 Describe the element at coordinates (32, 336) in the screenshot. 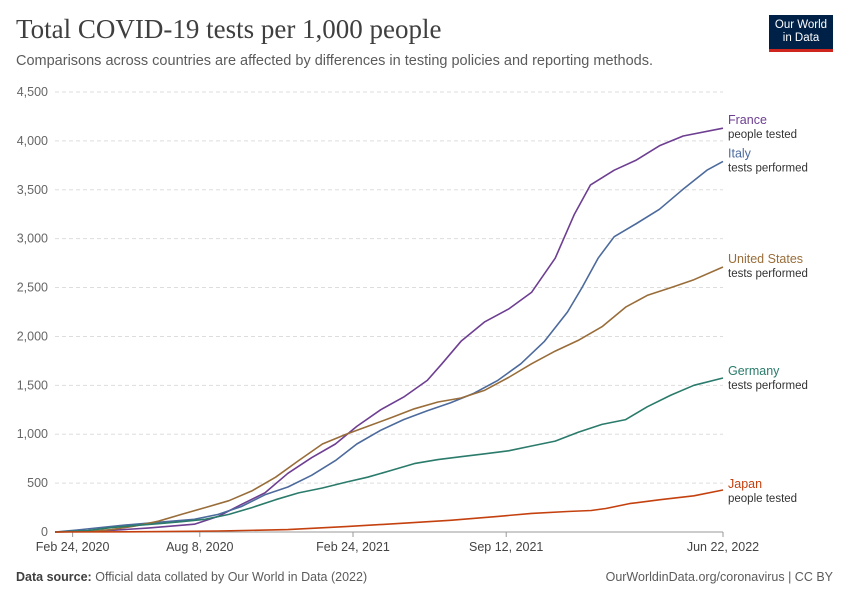

I see `y-tick-label: 2,000` at that location.